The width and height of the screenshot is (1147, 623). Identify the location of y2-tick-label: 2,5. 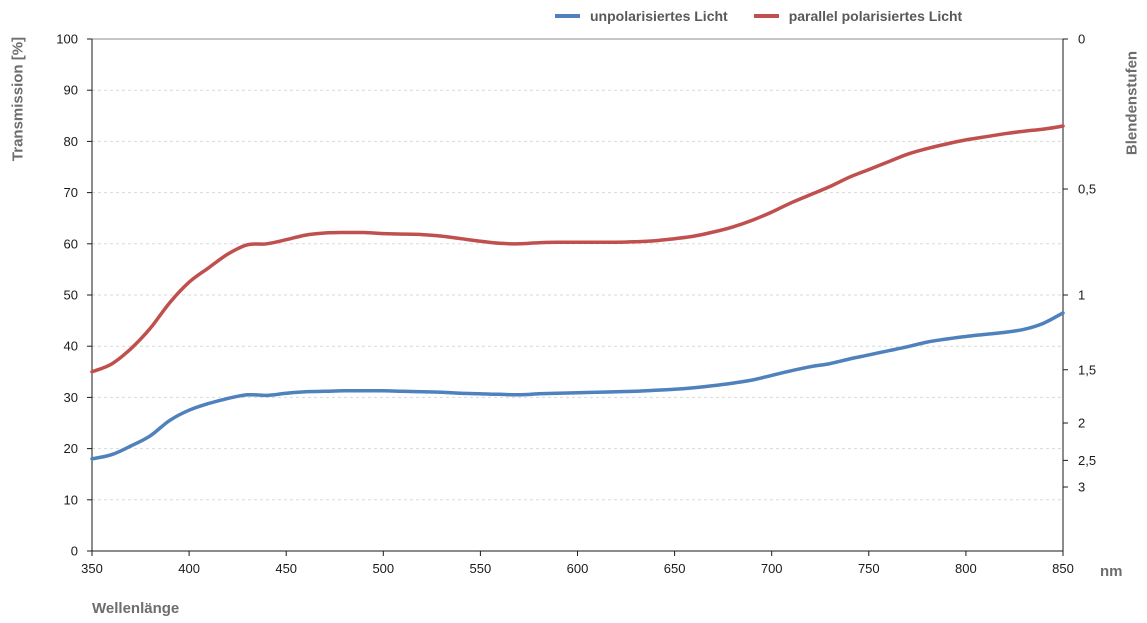
(1087, 460).